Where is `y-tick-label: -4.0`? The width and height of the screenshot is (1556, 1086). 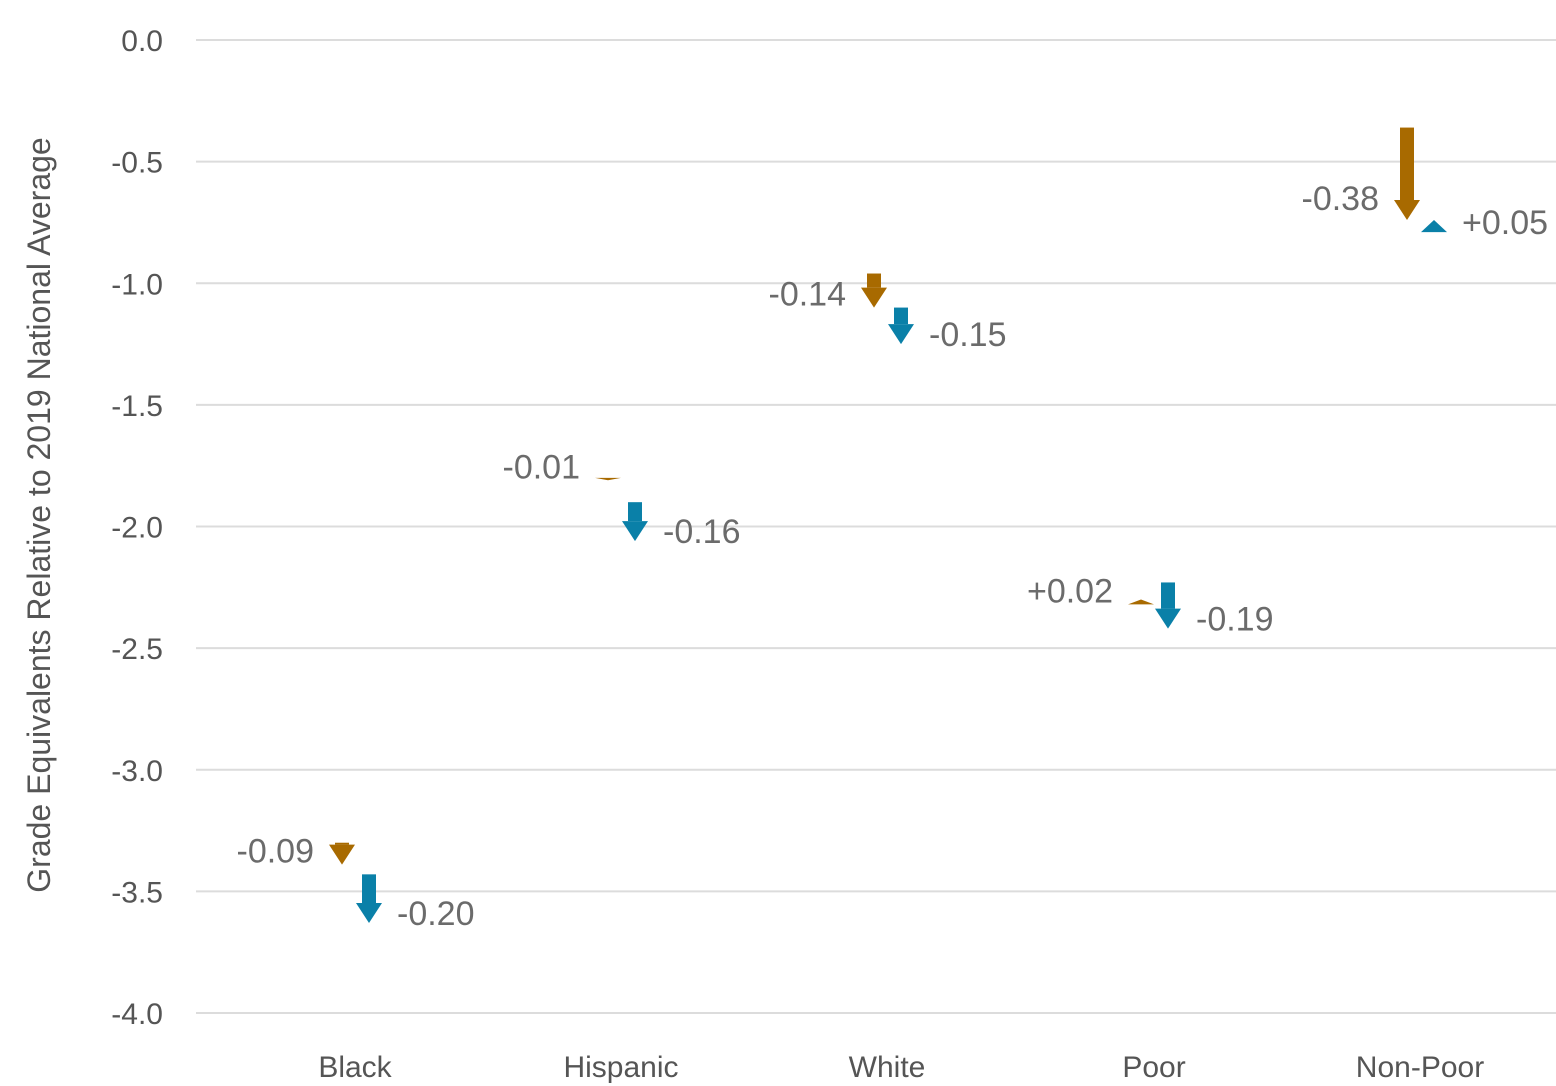 y-tick-label: -4.0 is located at coordinates (137, 1014).